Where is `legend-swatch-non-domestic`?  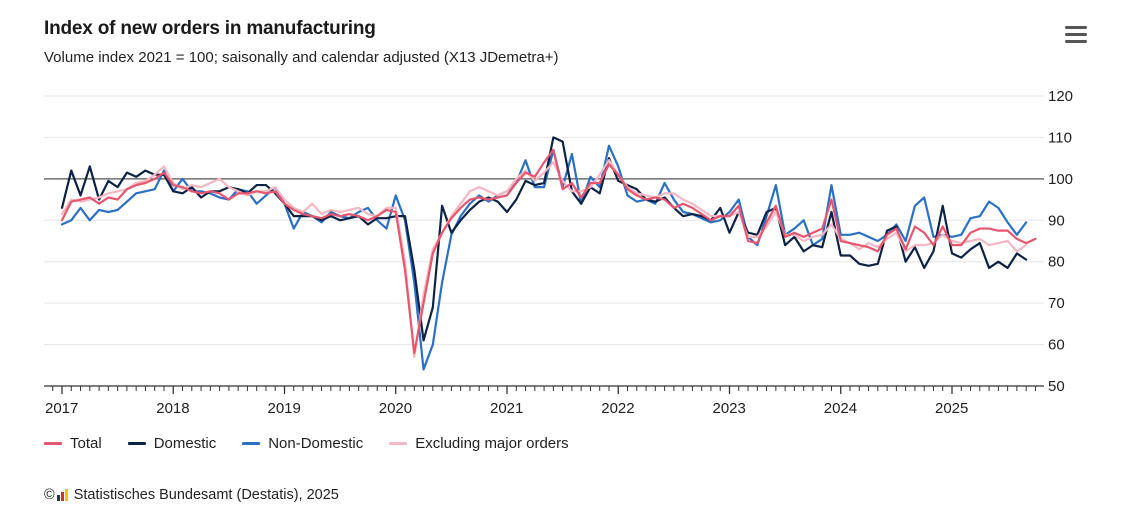 legend-swatch-non-domestic is located at coordinates (251, 443).